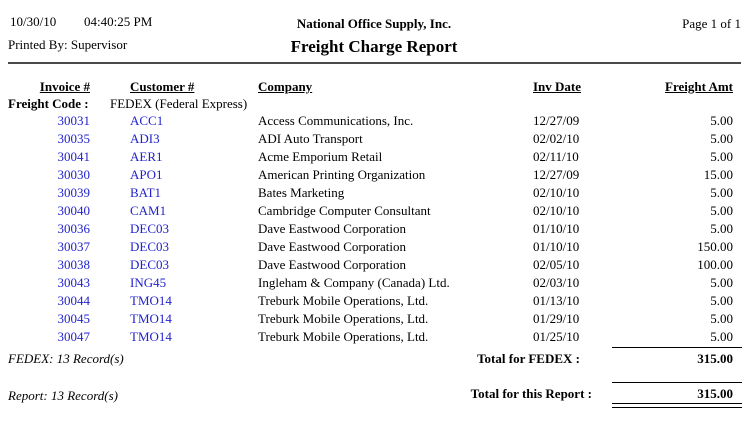  Describe the element at coordinates (556, 138) in the screenshot. I see `inv-date-cell: 02/02/10` at that location.